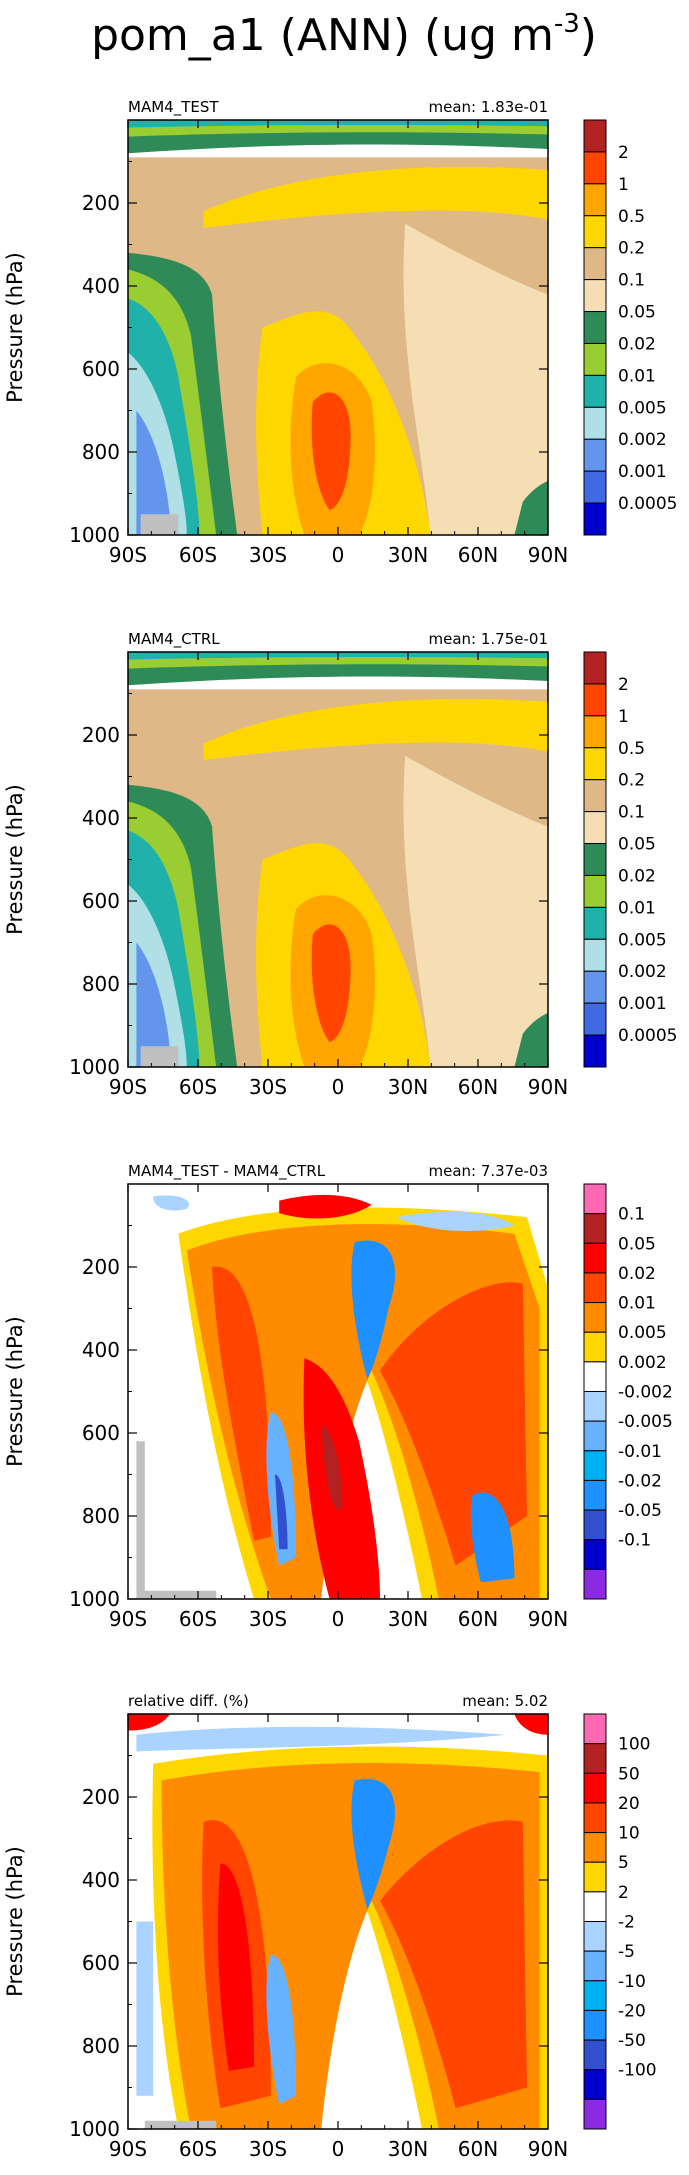  I want to click on figure-title: pom_a1 (ANN) (ug m-3), so click(344, 35).